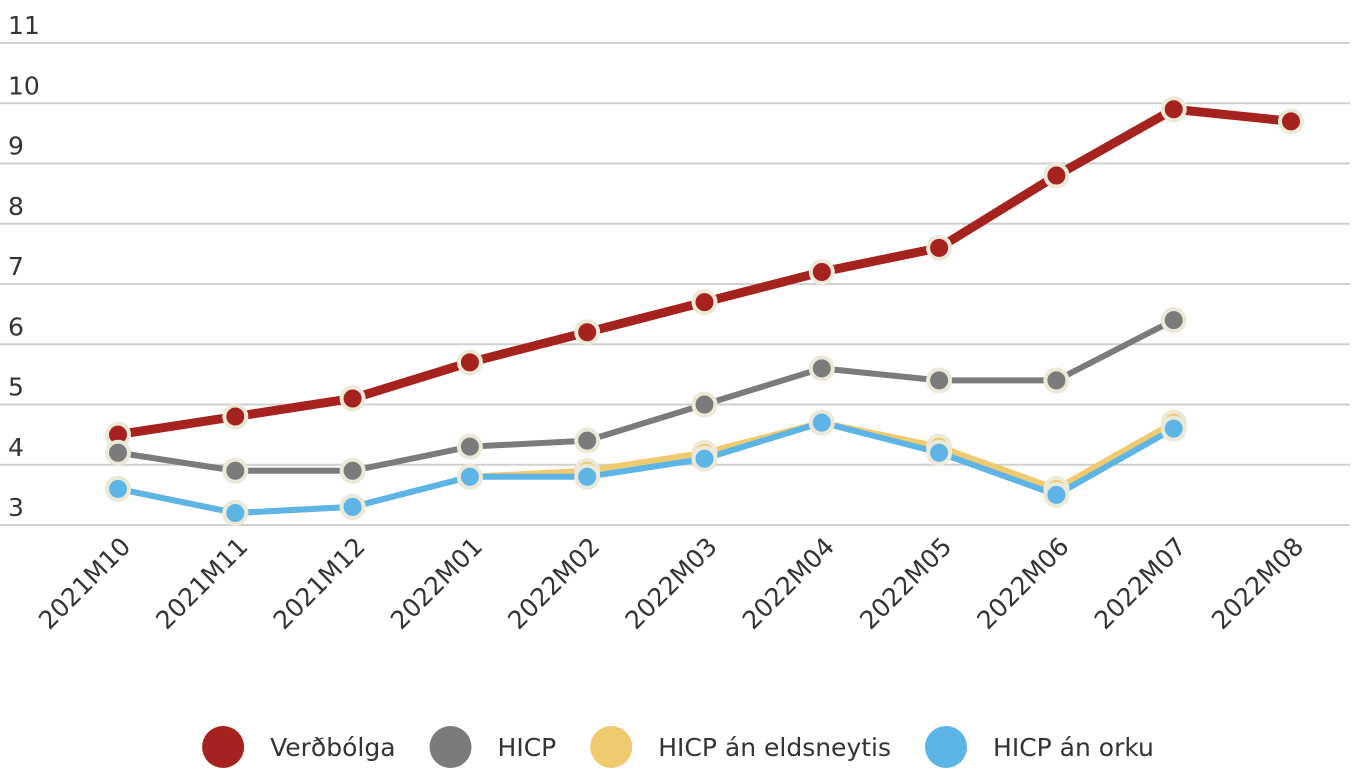  I want to click on y-tick-label: 7, so click(16, 266).